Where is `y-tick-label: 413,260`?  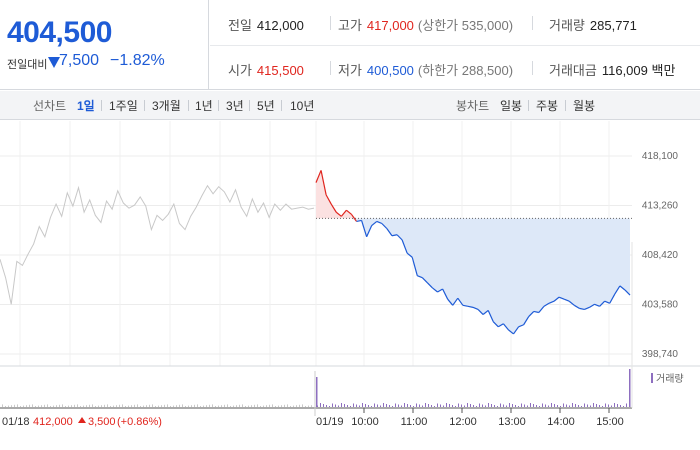
y-tick-label: 413,260 is located at coordinates (660, 206).